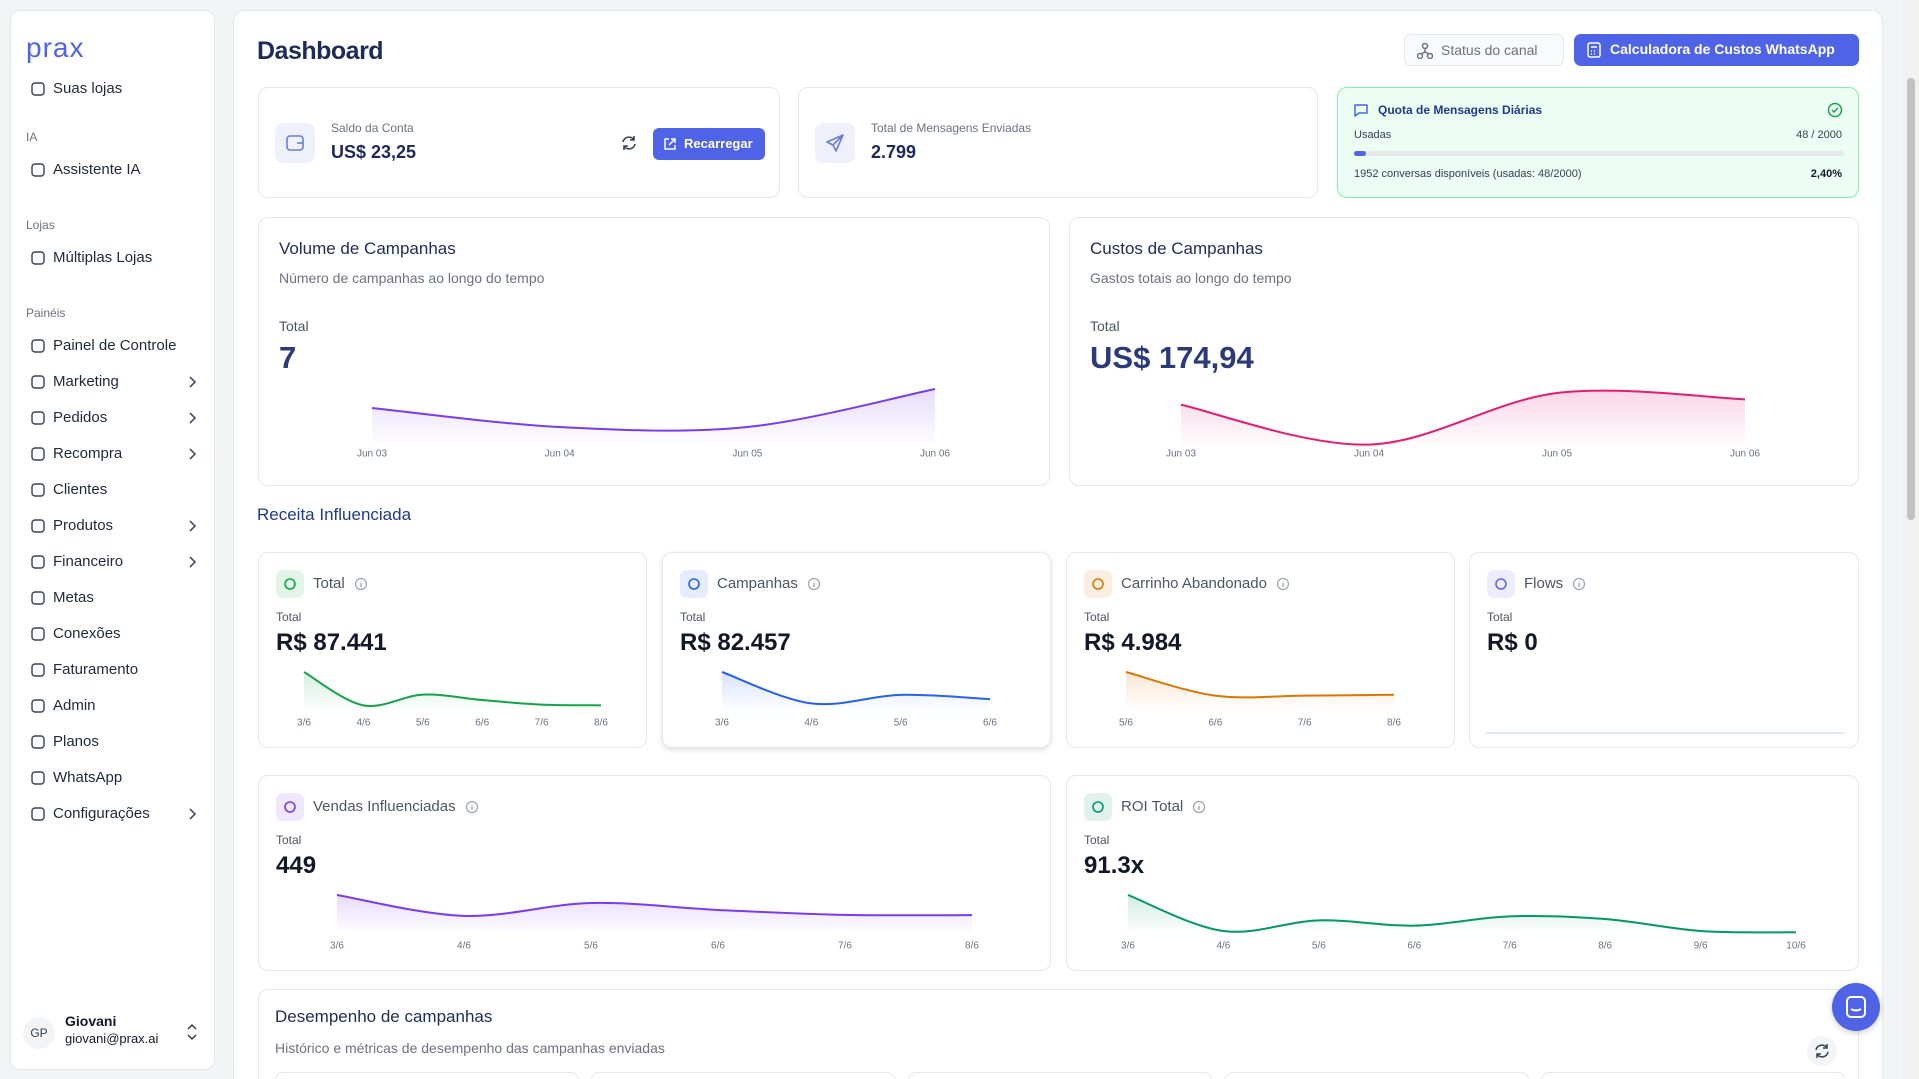 Image resolution: width=1919 pixels, height=1079 pixels. Describe the element at coordinates (1822, 1051) in the screenshot. I see `refresh-button` at that location.